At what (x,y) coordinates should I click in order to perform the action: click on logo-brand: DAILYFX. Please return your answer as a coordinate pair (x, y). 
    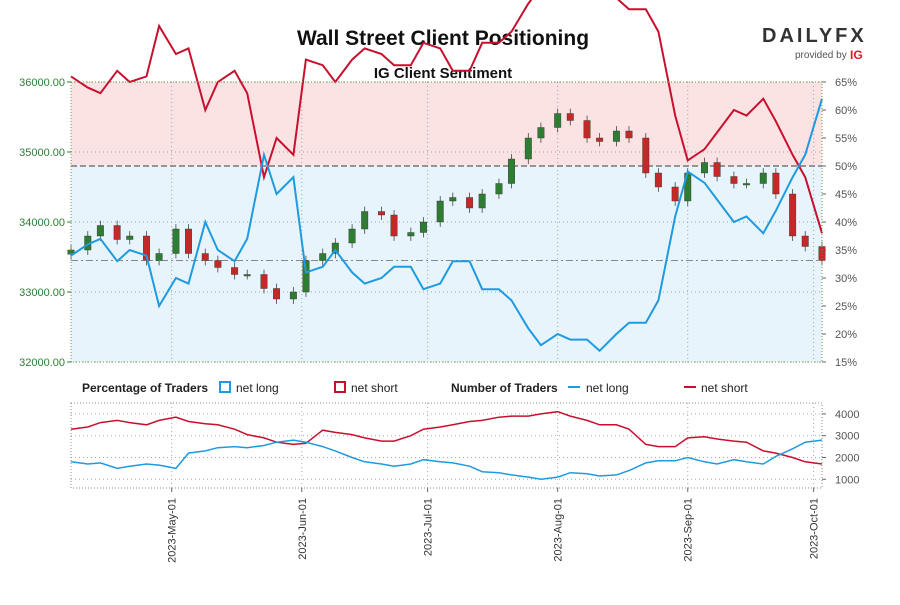
    Looking at the image, I should click on (814, 36).